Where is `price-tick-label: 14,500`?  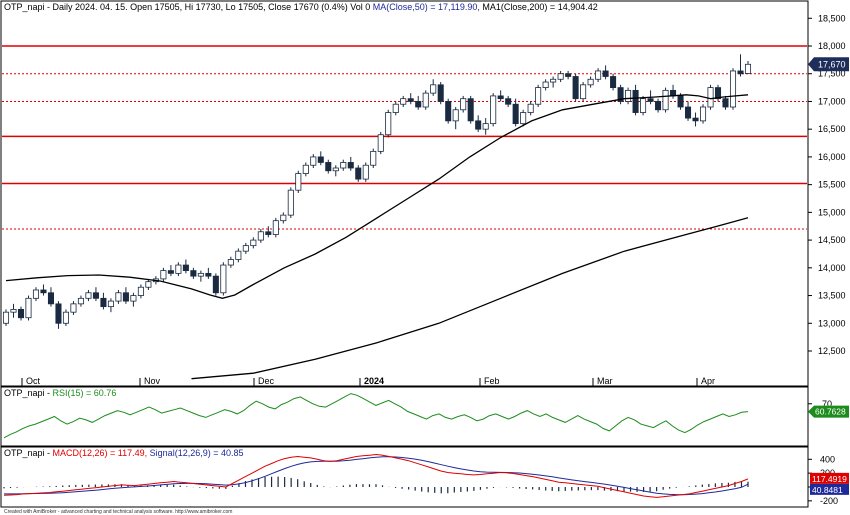
price-tick-label: 14,500 is located at coordinates (832, 240).